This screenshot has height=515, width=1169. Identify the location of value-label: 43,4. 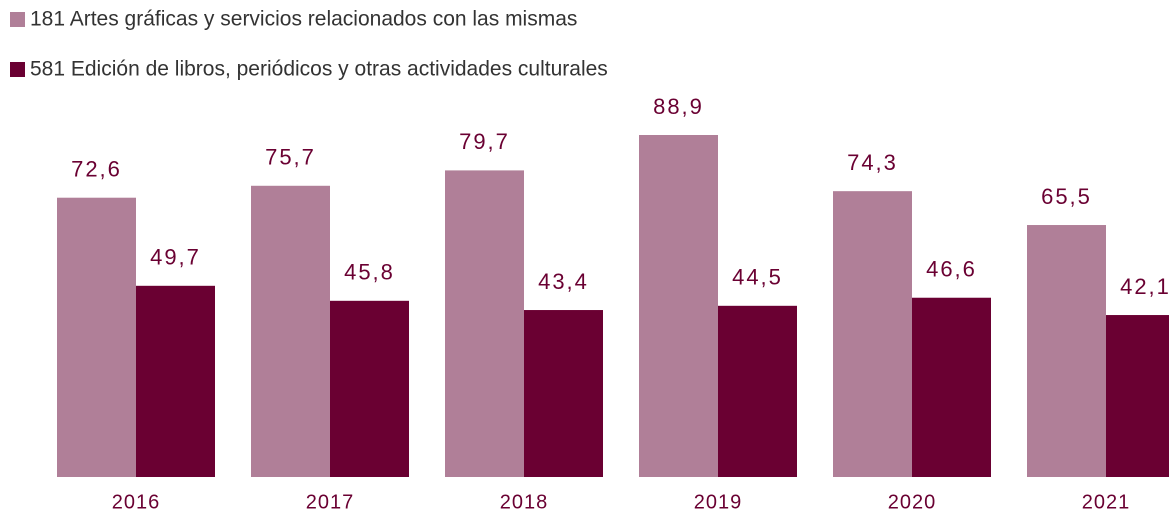
(563, 281).